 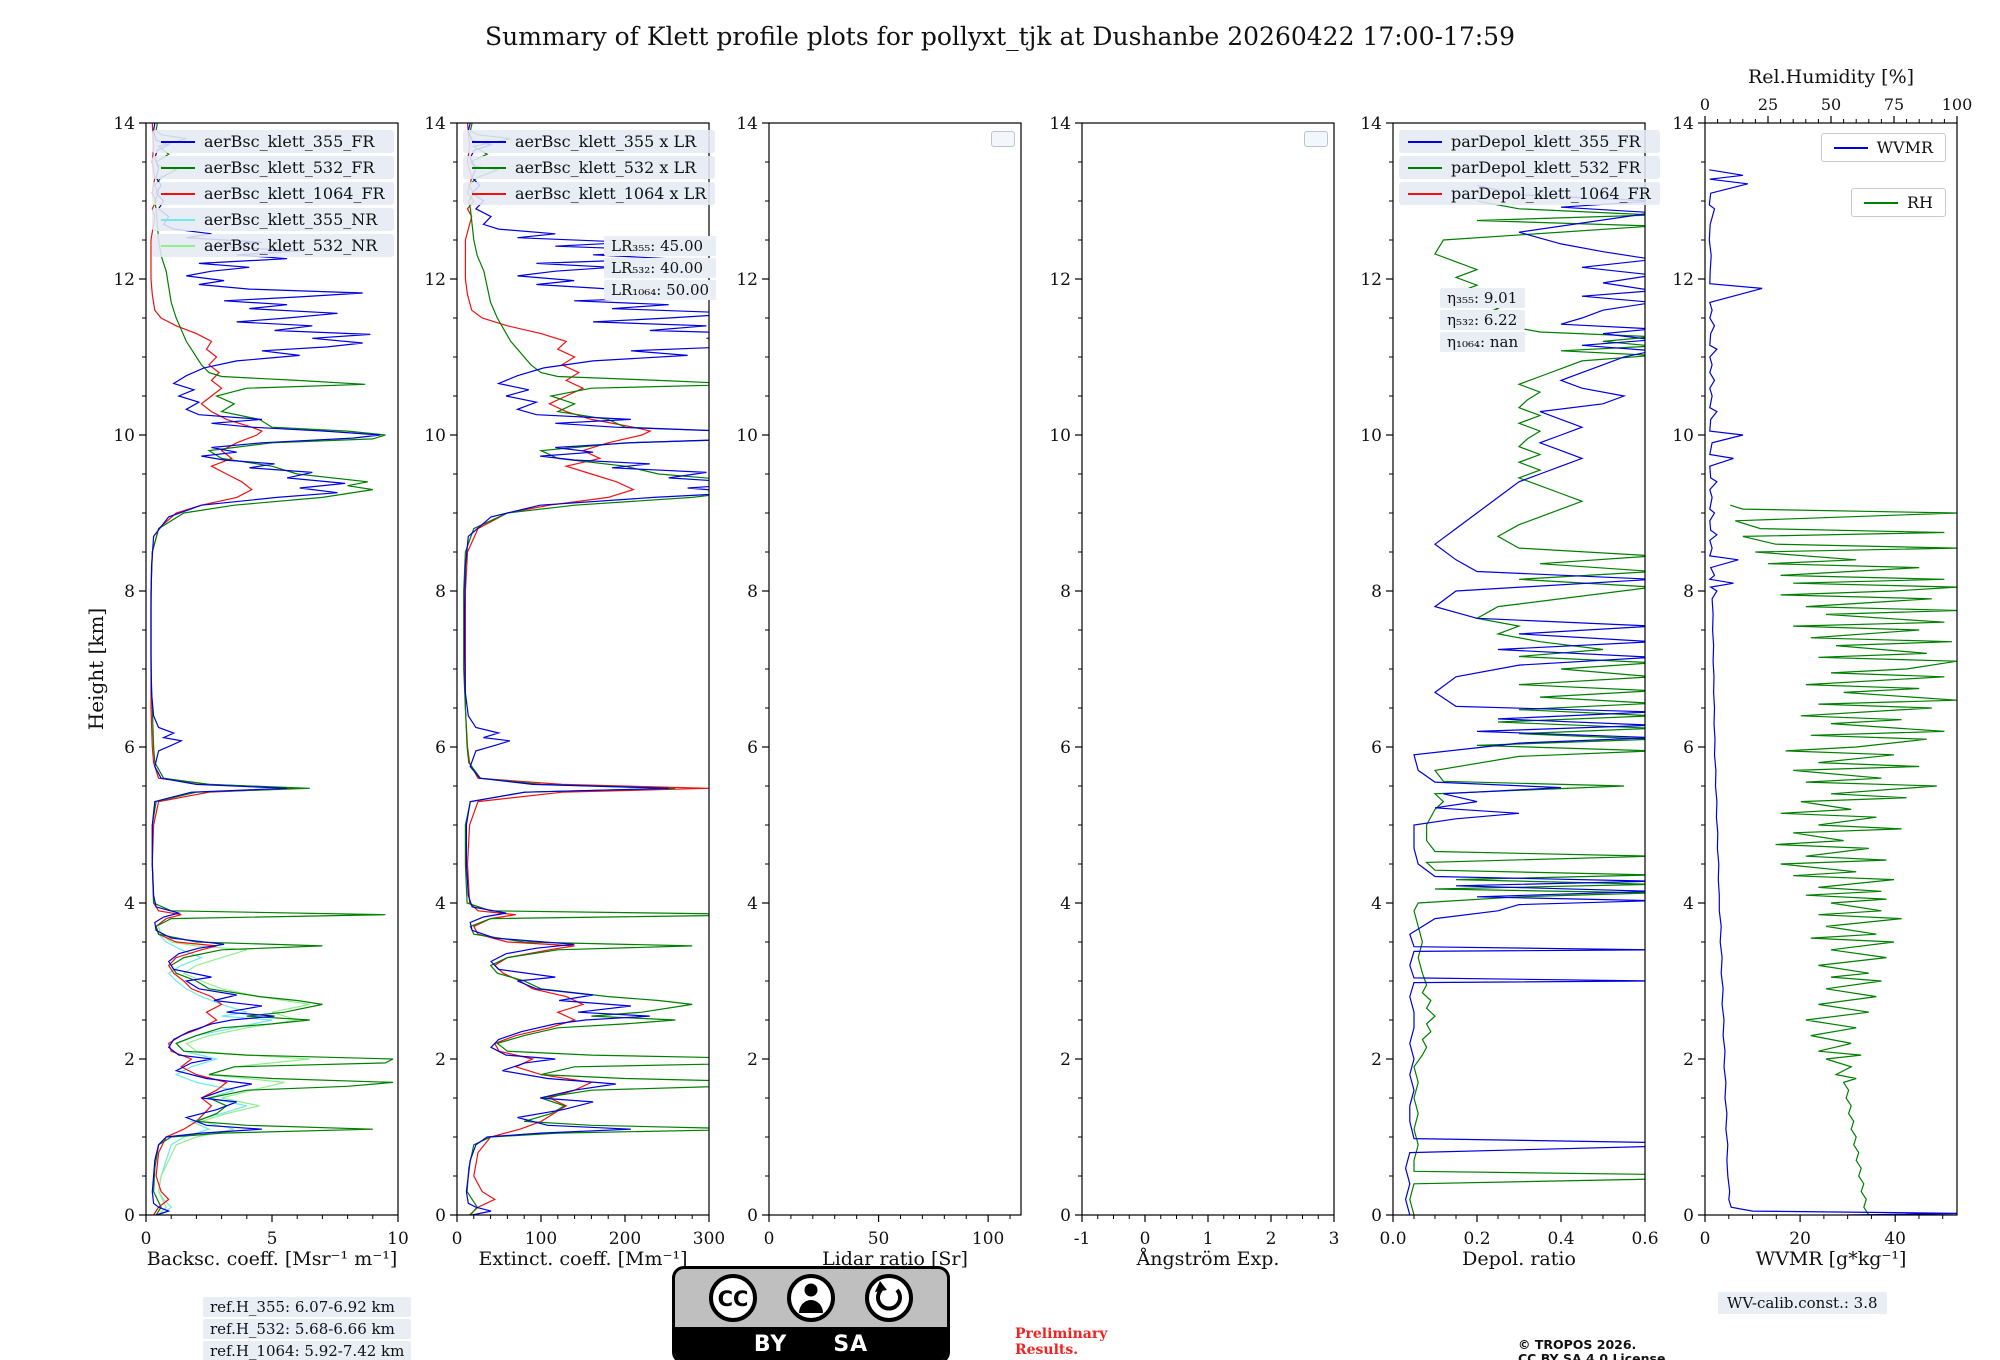 What do you see at coordinates (294, 193) in the screenshot?
I see `legend-label: aerBsc_klett_1064_FR` at bounding box center [294, 193].